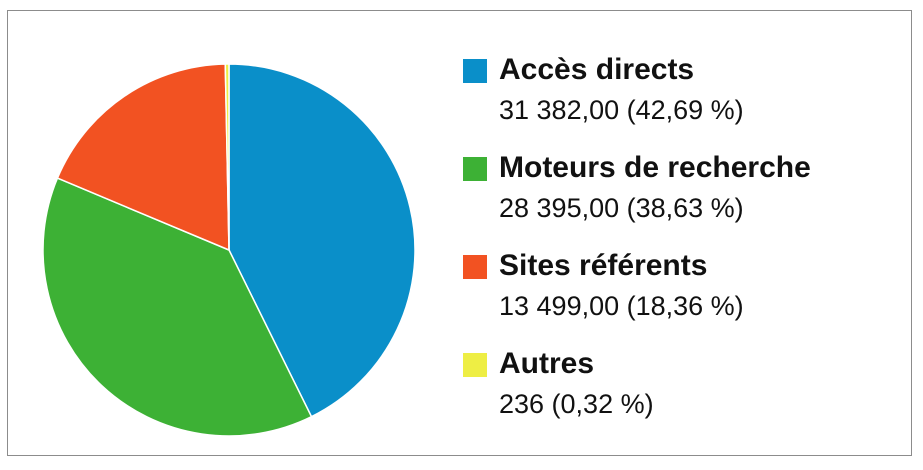 This screenshot has height=470, width=923. Describe the element at coordinates (143, 157) in the screenshot. I see `pie-slice-sites-referents` at that location.